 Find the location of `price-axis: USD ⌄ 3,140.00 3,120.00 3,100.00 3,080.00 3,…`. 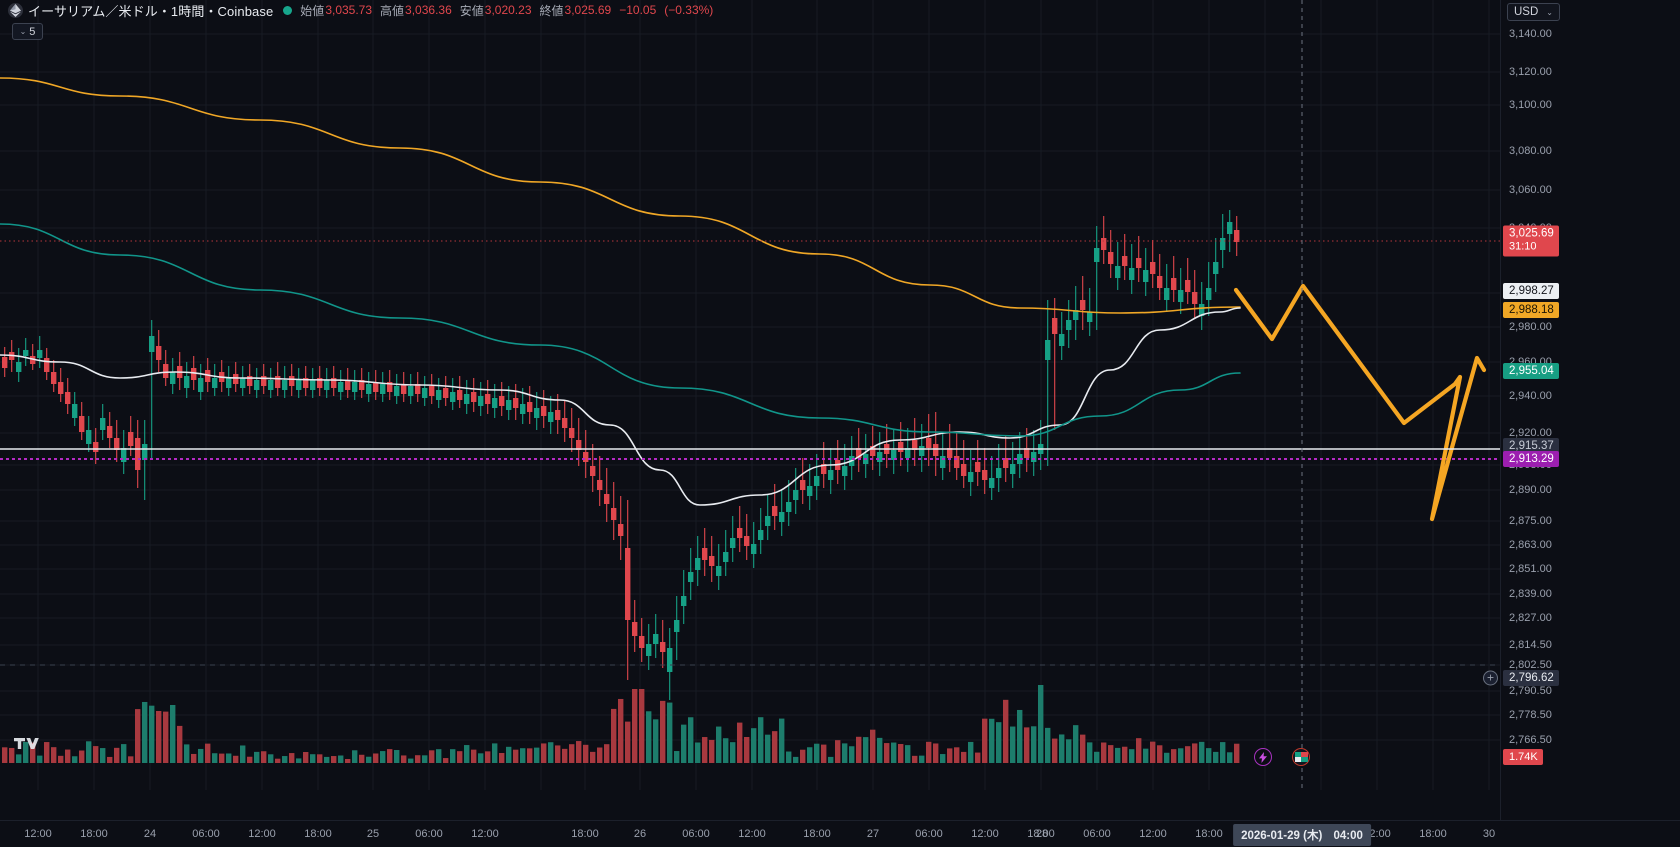

price-axis: USD ⌄ 3,140.00 3,120.00 3,100.00 3,080.00 3,… is located at coordinates (1581, 423).